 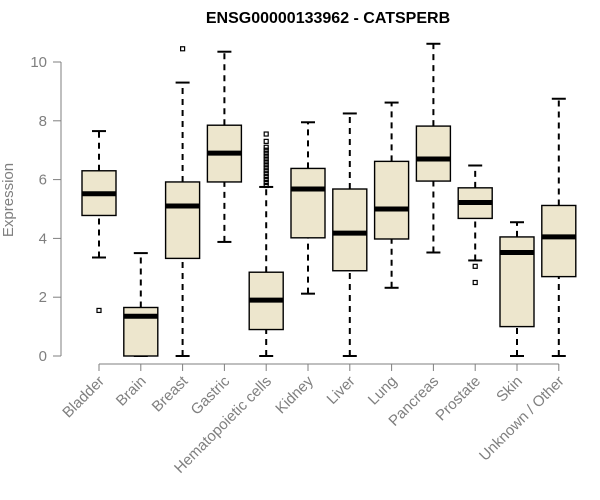 I want to click on x-tick-label: Kidney, so click(x=294, y=394).